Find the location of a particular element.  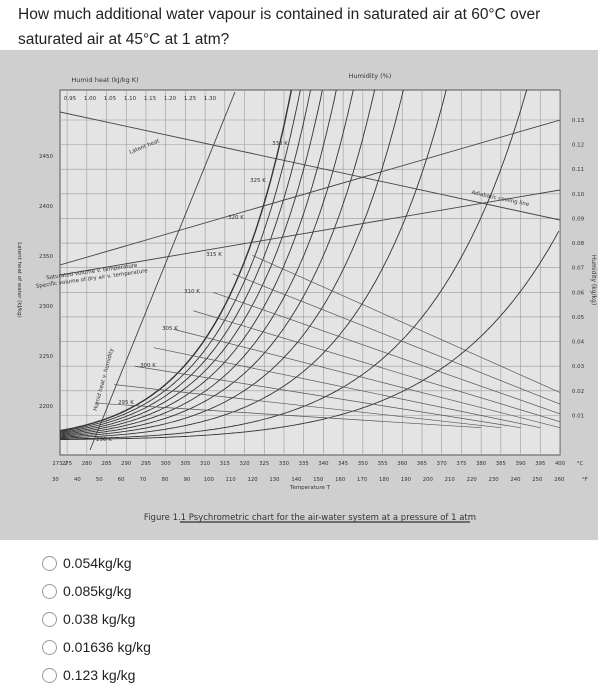

right-tick-label: 0.03 is located at coordinates (578, 367).